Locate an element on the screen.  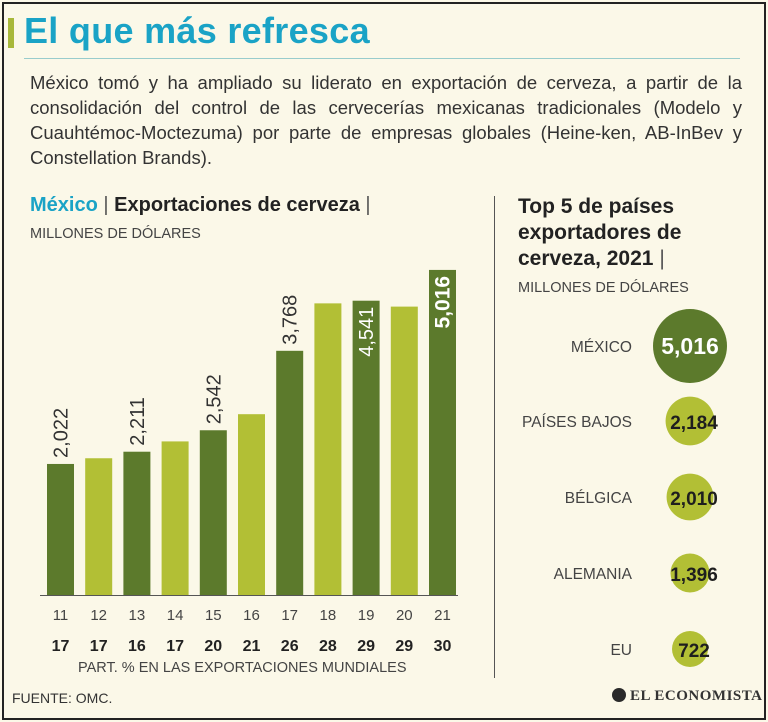
right-chart-title-line1: Top 5 de países is located at coordinates (596, 206).